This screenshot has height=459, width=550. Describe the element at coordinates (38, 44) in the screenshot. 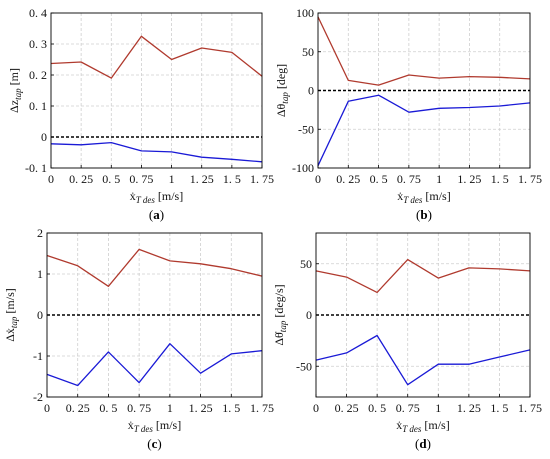

I see `y-tick-label: 0. 3` at that location.